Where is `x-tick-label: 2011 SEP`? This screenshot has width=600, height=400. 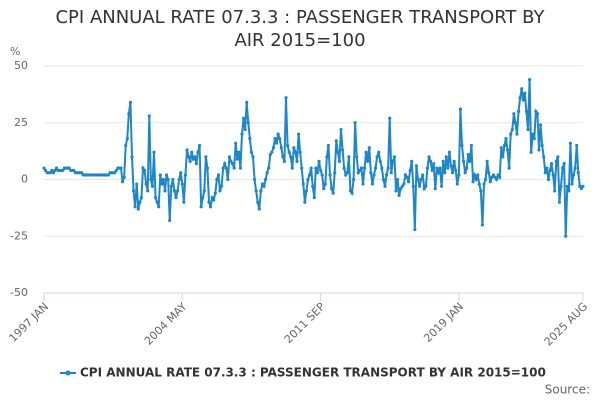
x-tick-label: 2011 SEP is located at coordinates (305, 323).